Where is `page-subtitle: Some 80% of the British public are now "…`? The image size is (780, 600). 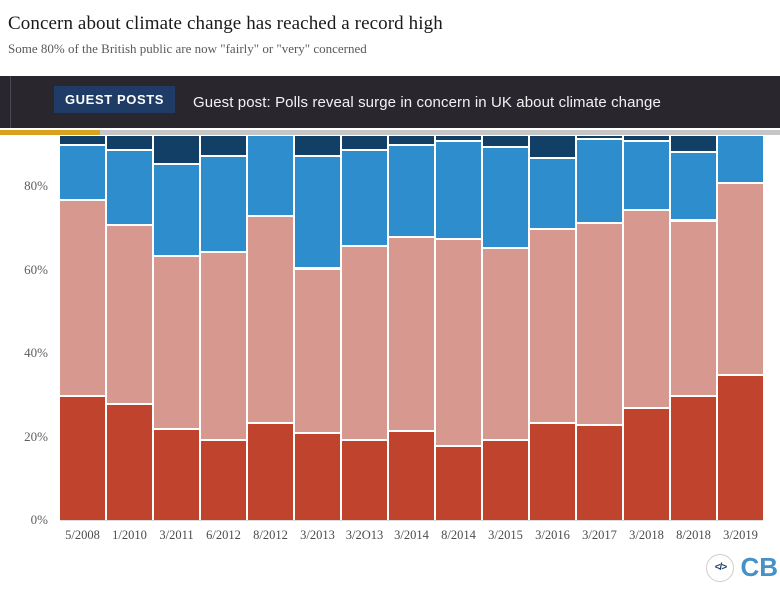 page-subtitle: Some 80% of the British public are now "… is located at coordinates (187, 48).